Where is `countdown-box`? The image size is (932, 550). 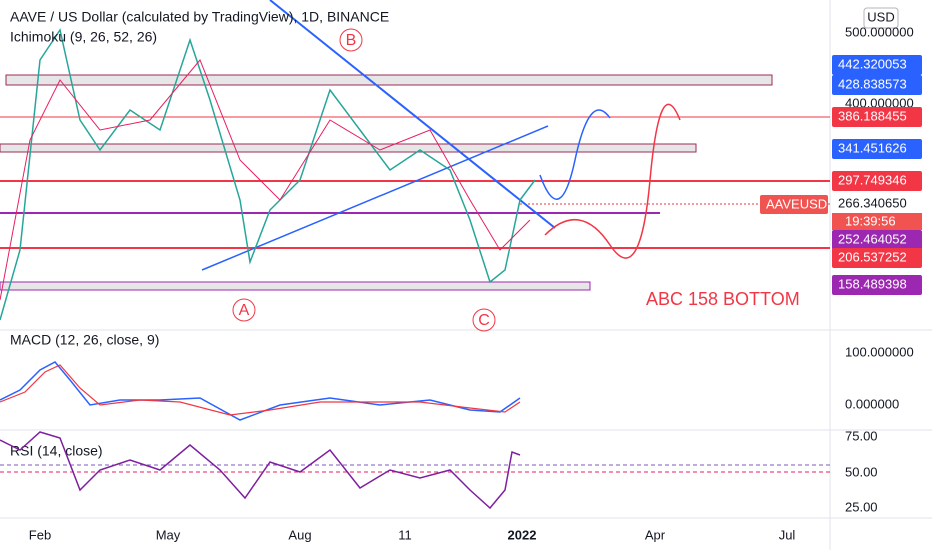 countdown-box is located at coordinates (877, 221).